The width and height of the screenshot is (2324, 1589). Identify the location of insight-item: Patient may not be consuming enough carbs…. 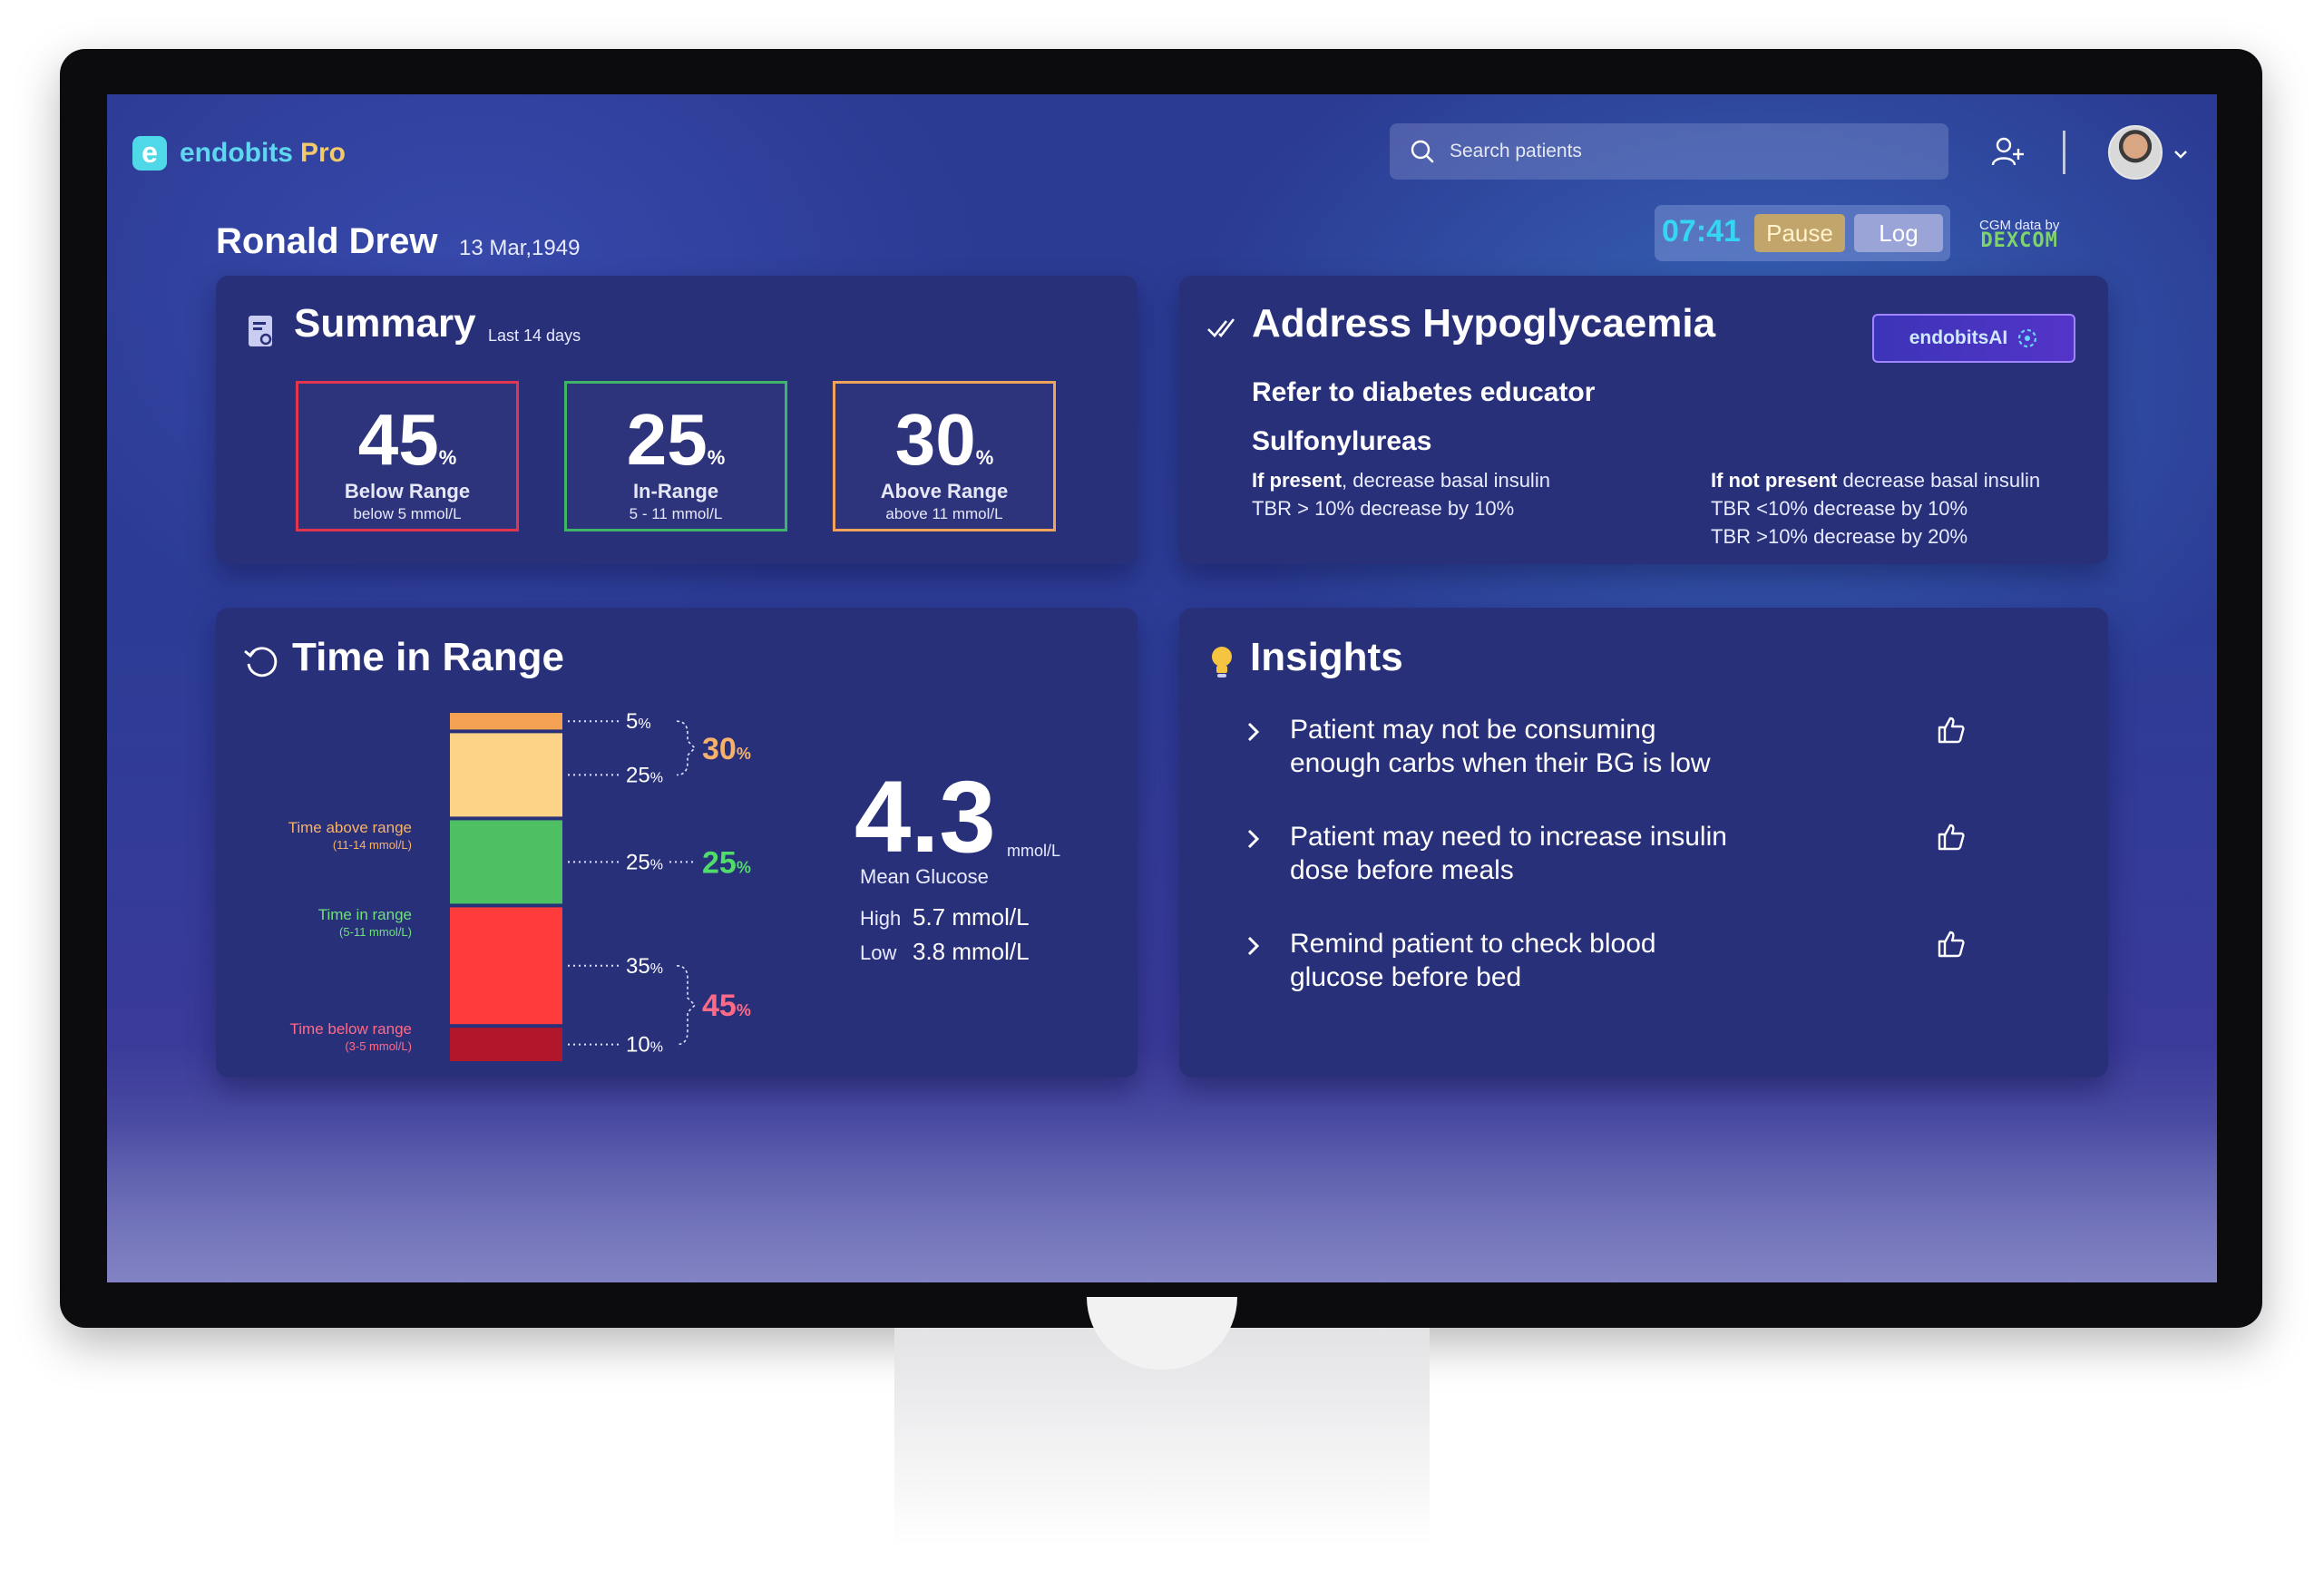
(1633, 753).